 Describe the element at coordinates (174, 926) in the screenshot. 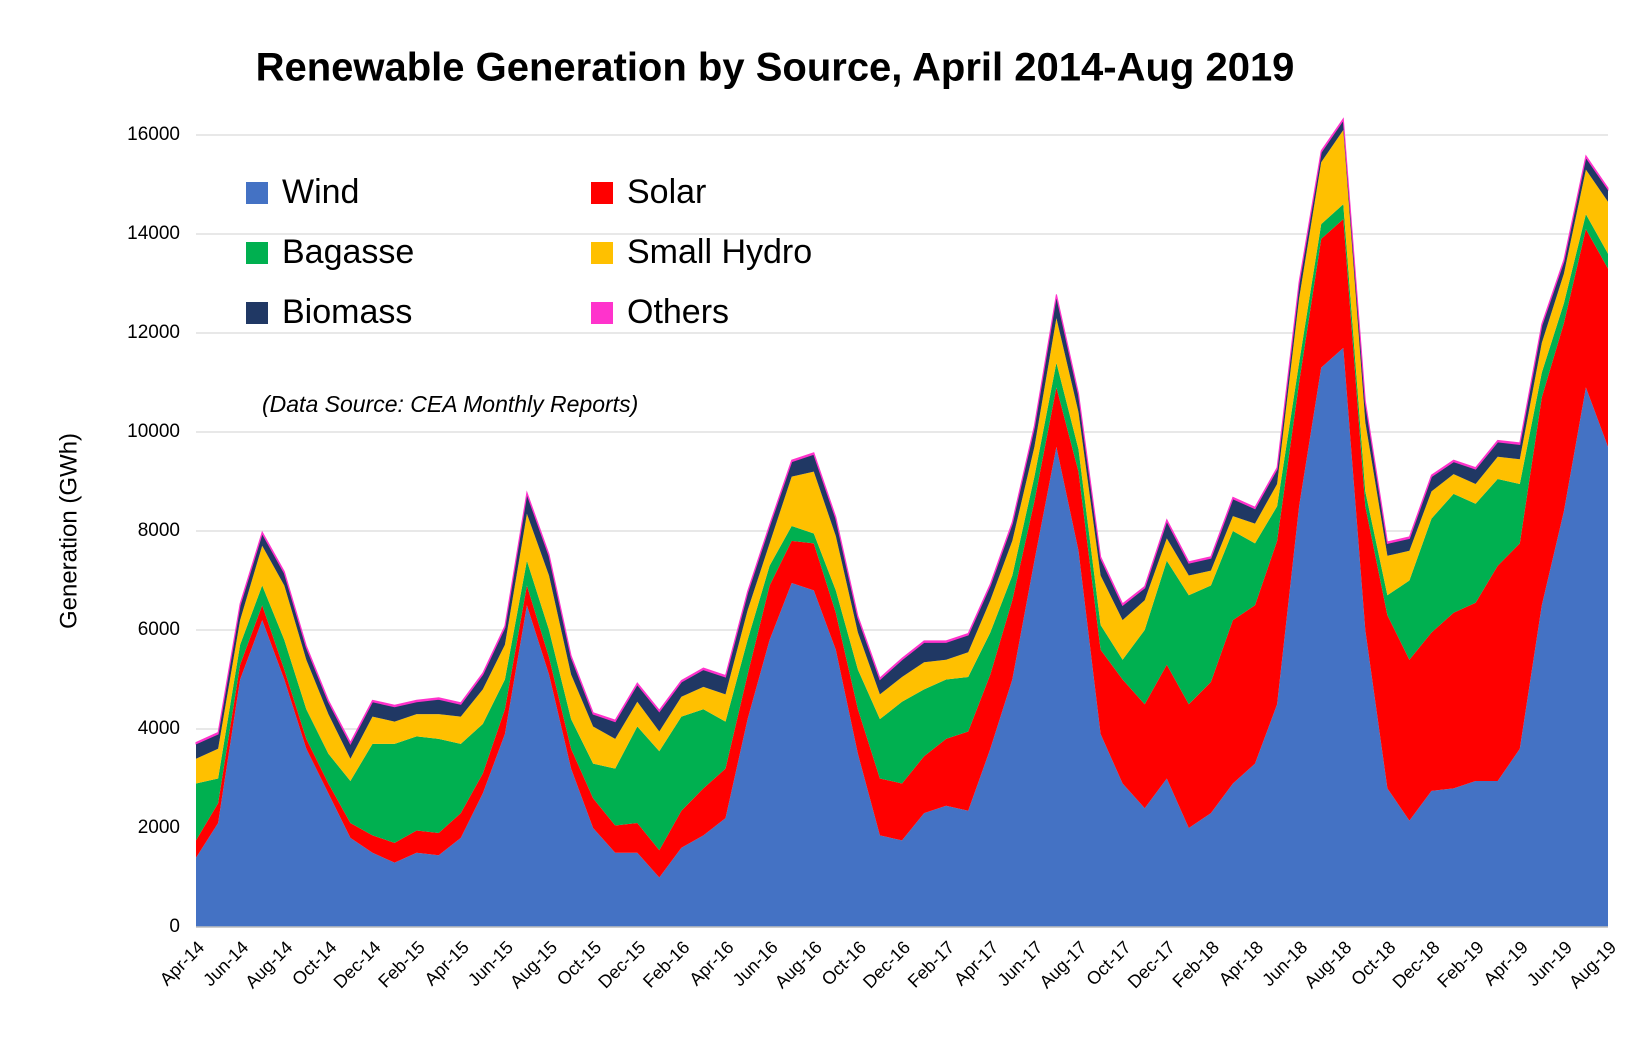

I see `y-tick-label: 0` at that location.